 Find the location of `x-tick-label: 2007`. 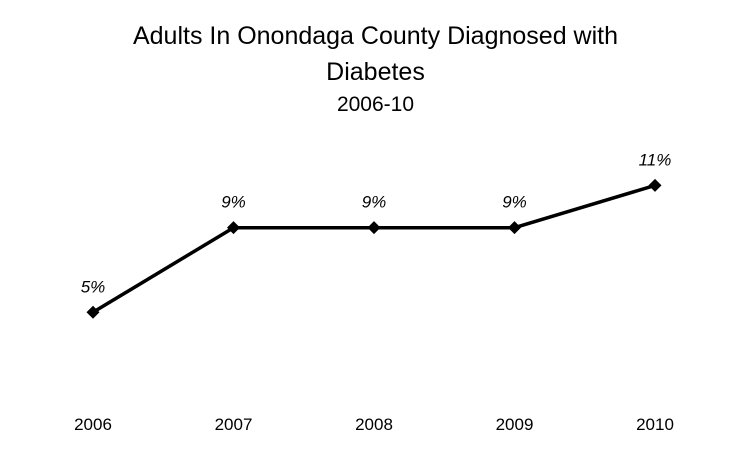

x-tick-label: 2007 is located at coordinates (234, 424).